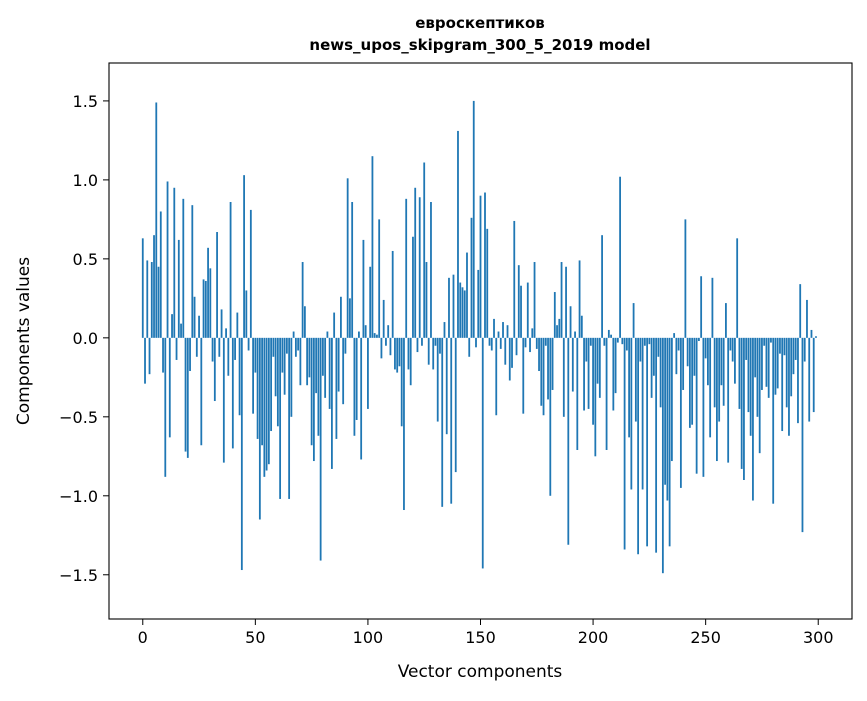 Image resolution: width=867 pixels, height=701 pixels. I want to click on y-tick-label: 1.0, so click(85, 180).